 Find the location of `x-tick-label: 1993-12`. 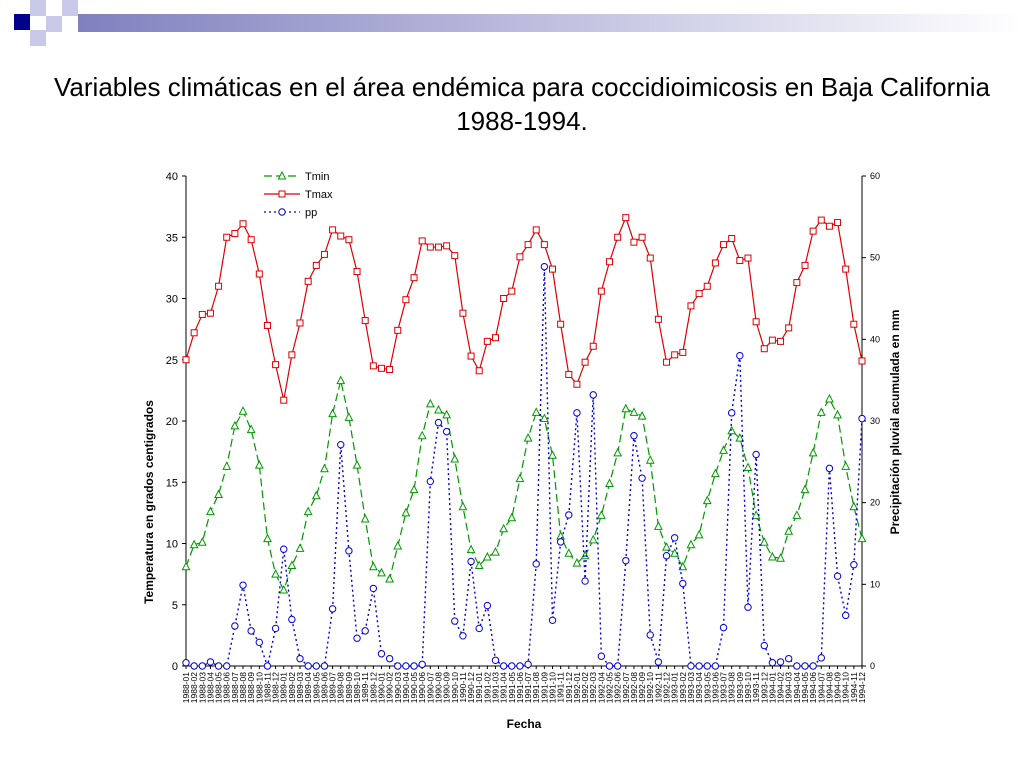

x-tick-label: 1993-12 is located at coordinates (764, 687).